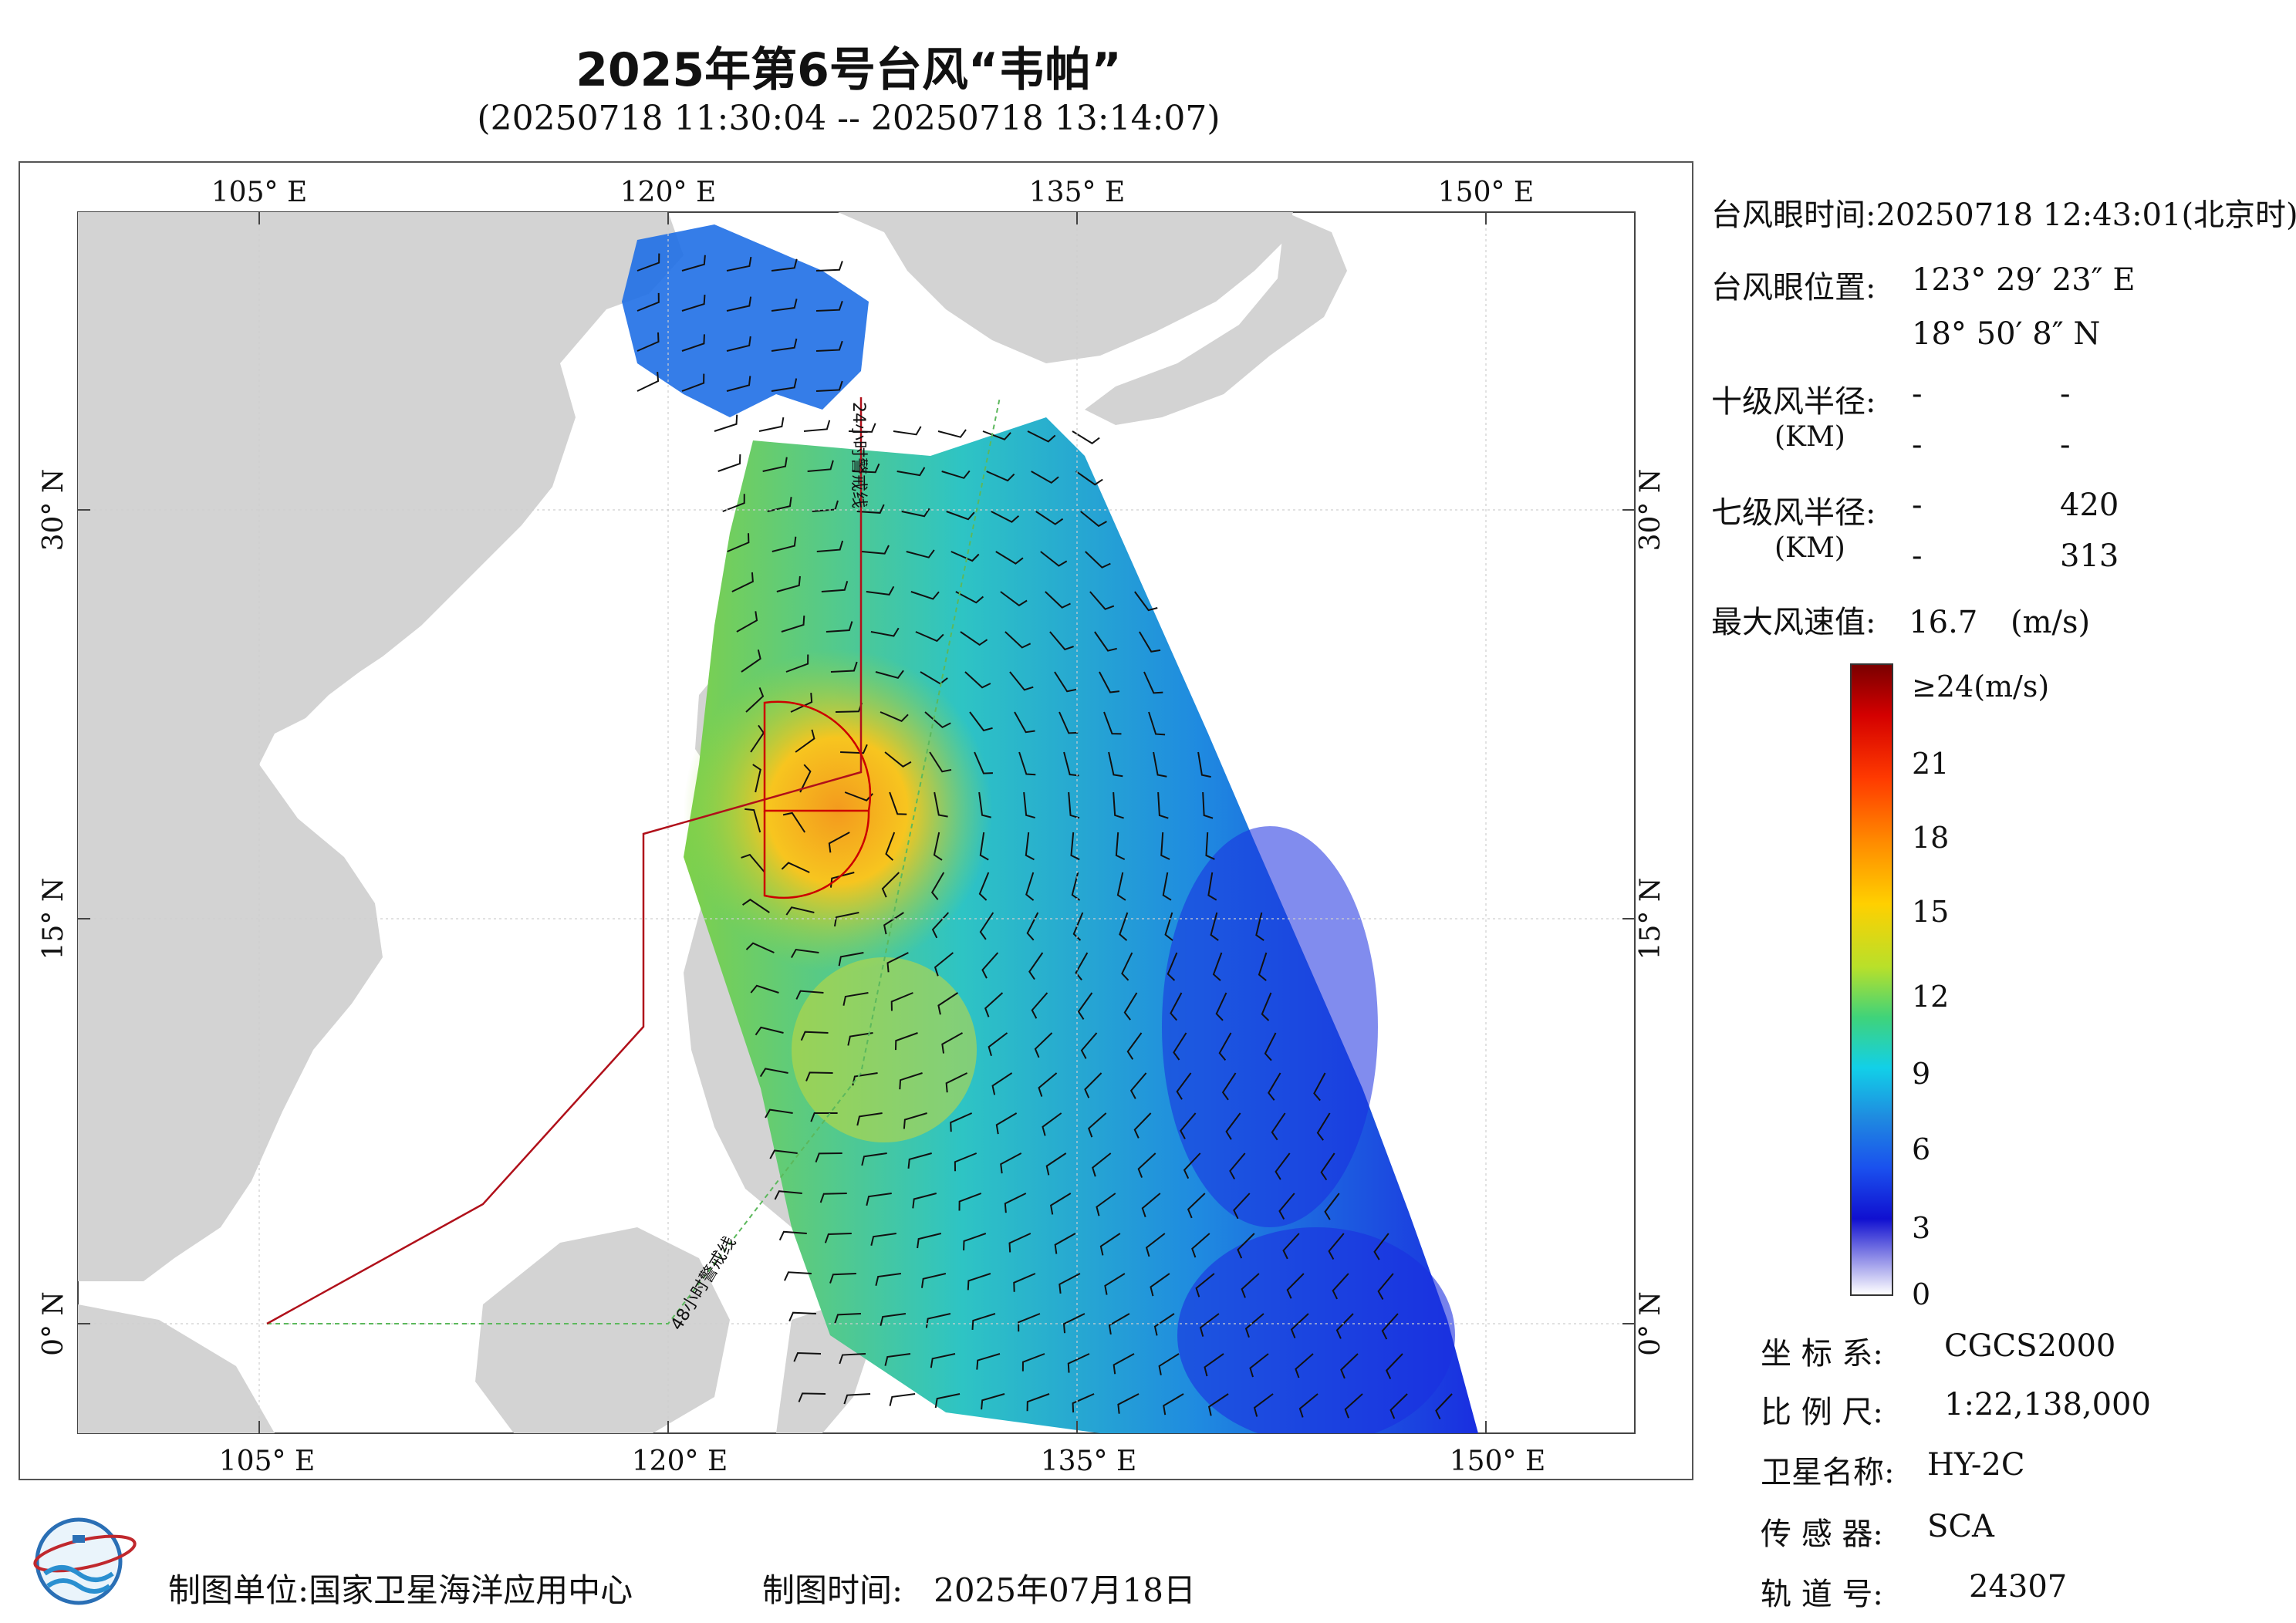 The width and height of the screenshot is (2296, 1623). What do you see at coordinates (1065, 1590) in the screenshot?
I see `footer-time-value: 2025年07月18日` at bounding box center [1065, 1590].